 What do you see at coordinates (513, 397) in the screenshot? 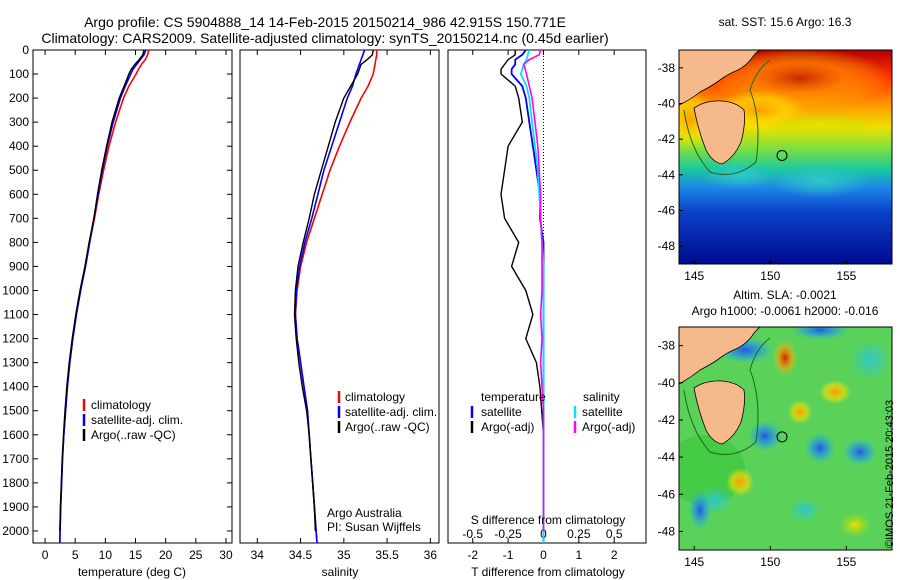
I see `legend-temperature-title: temperature` at bounding box center [513, 397].